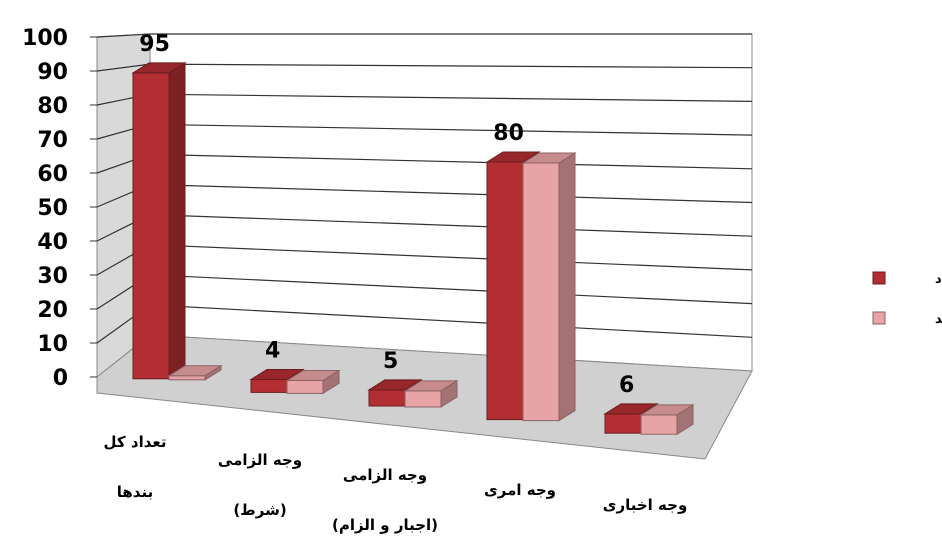 Image resolution: width=942 pixels, height=538 pixels. What do you see at coordinates (52, 242) in the screenshot?
I see `y-tick-label: 40` at bounding box center [52, 242].